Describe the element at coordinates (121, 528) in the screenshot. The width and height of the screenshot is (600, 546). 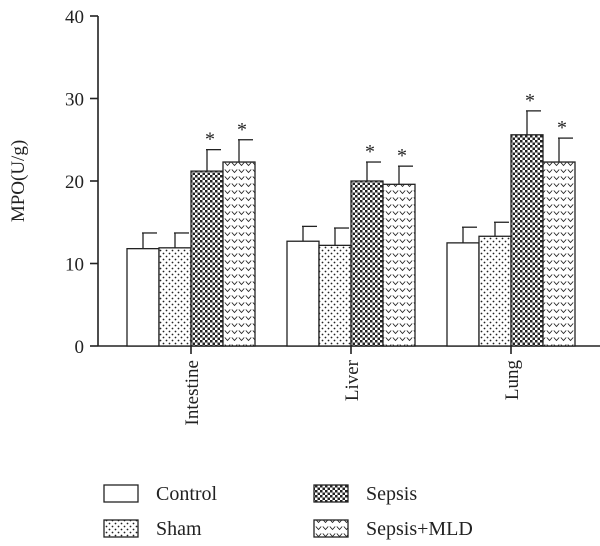
I see `legend-swatch-sham` at that location.